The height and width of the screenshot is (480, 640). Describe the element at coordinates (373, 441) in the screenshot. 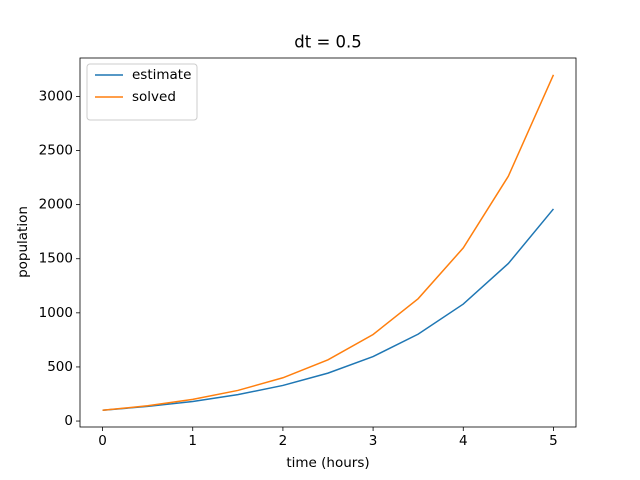

I see `x-tick-label: 3` at that location.